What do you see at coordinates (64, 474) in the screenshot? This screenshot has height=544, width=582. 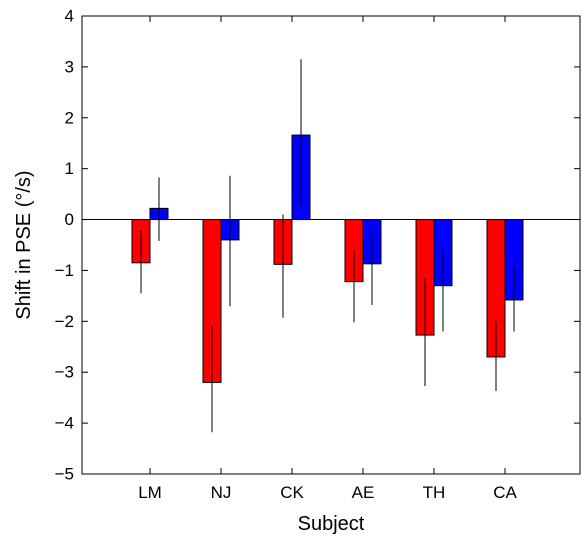 I see `y-tick-label: −5` at bounding box center [64, 474].